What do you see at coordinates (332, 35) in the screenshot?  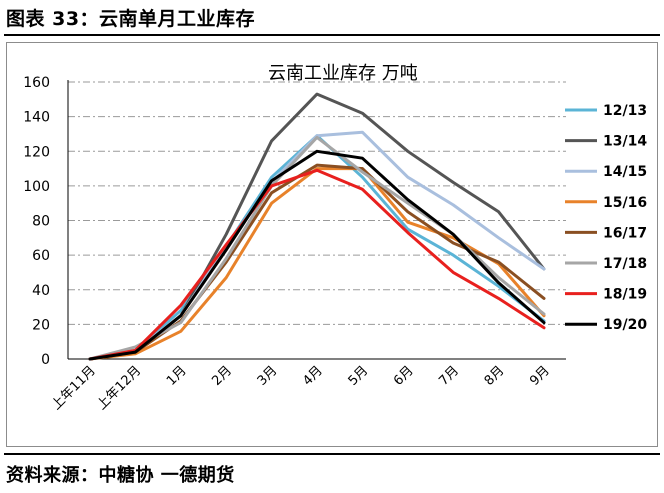 I see `top-rule` at bounding box center [332, 35].